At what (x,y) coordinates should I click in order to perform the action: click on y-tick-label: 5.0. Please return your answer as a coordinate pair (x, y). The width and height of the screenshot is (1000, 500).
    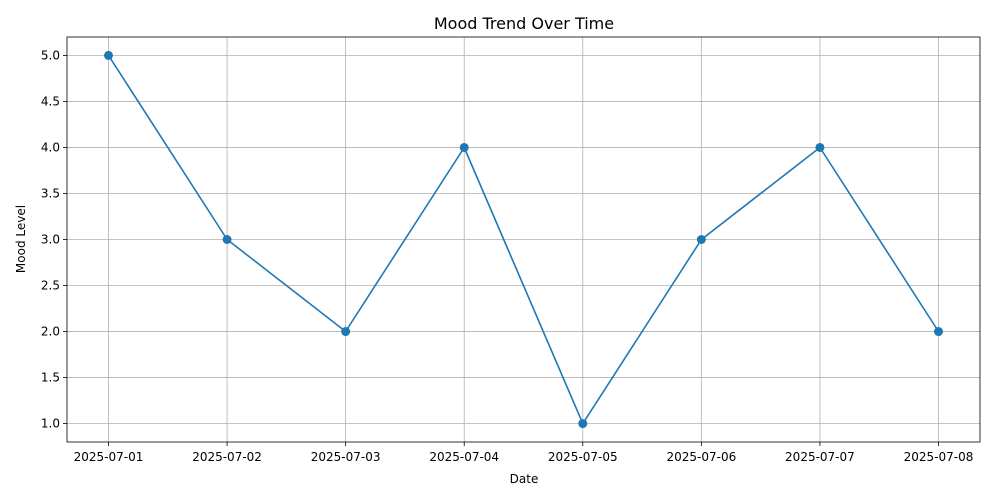
    Looking at the image, I should click on (50, 55).